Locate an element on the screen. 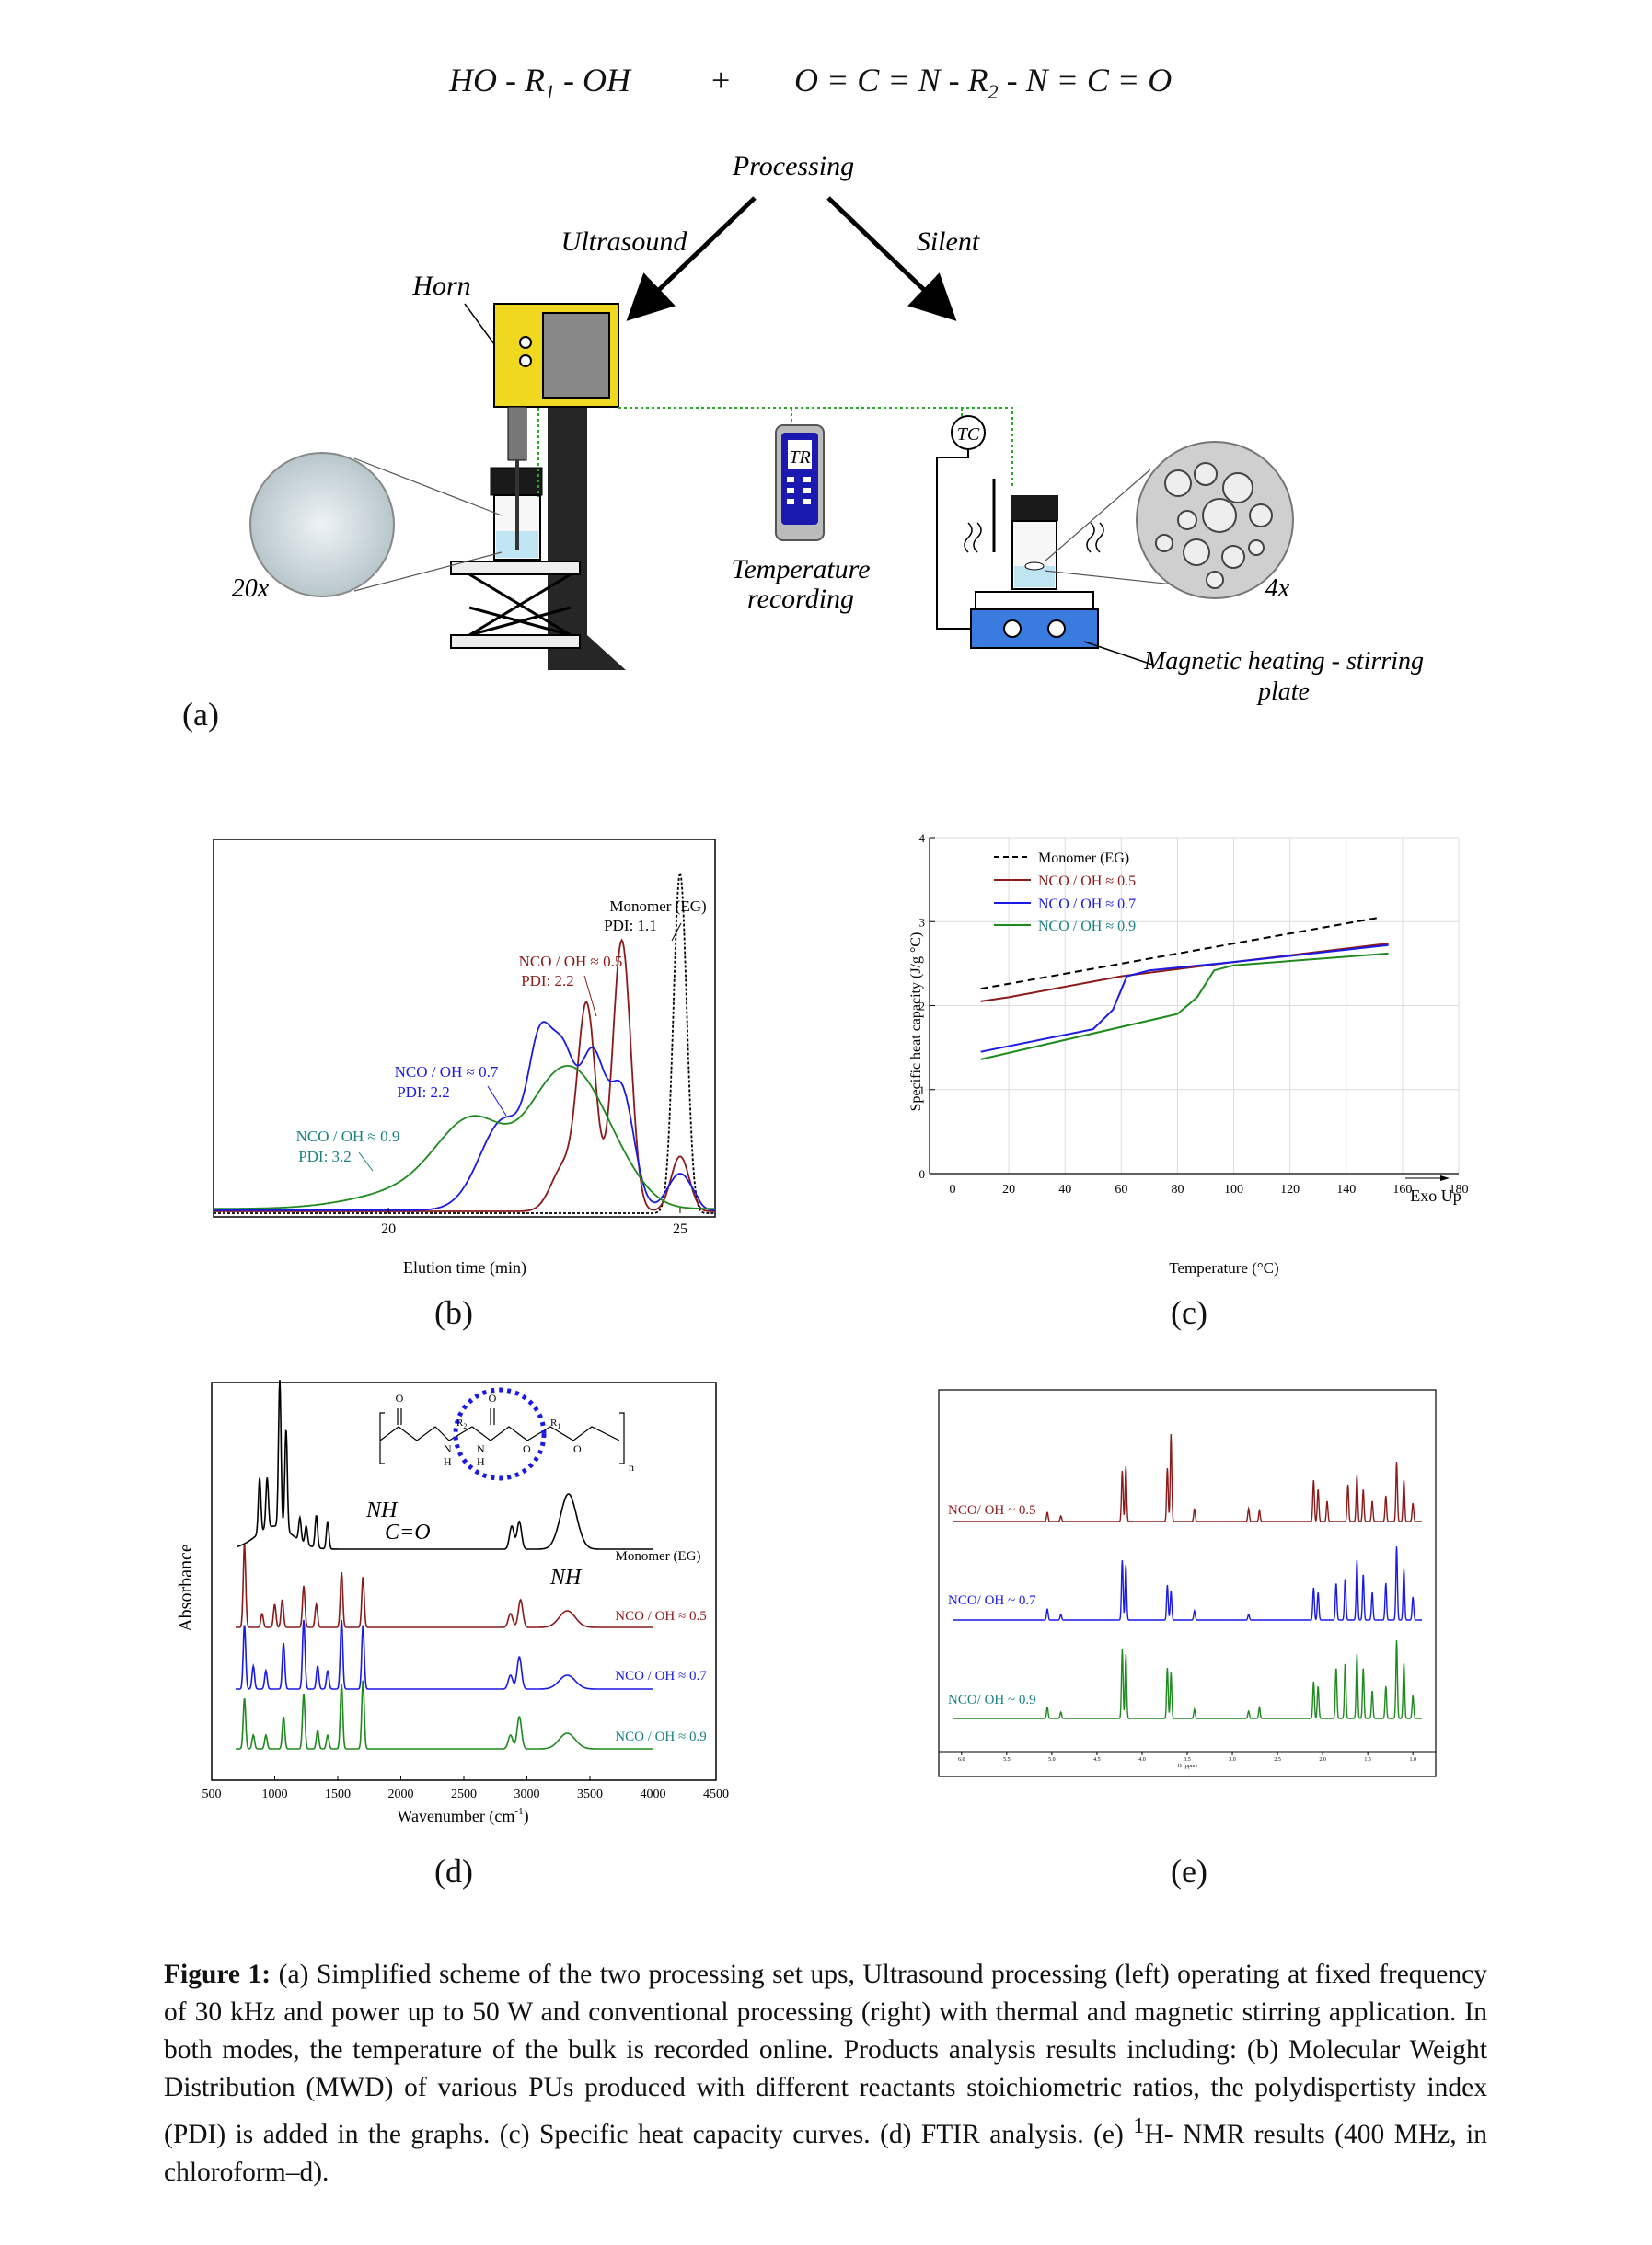 The image size is (1652, 2245). e-xtick-label: 4.5 is located at coordinates (1097, 1760).